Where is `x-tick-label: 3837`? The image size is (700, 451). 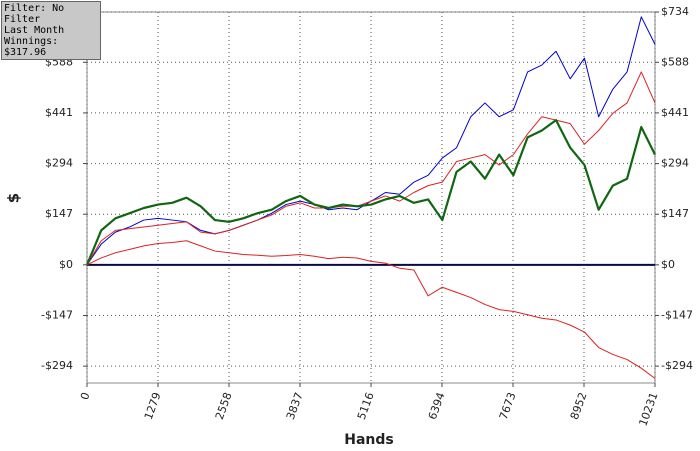
x-tick-label: 3837 is located at coordinates (295, 406).